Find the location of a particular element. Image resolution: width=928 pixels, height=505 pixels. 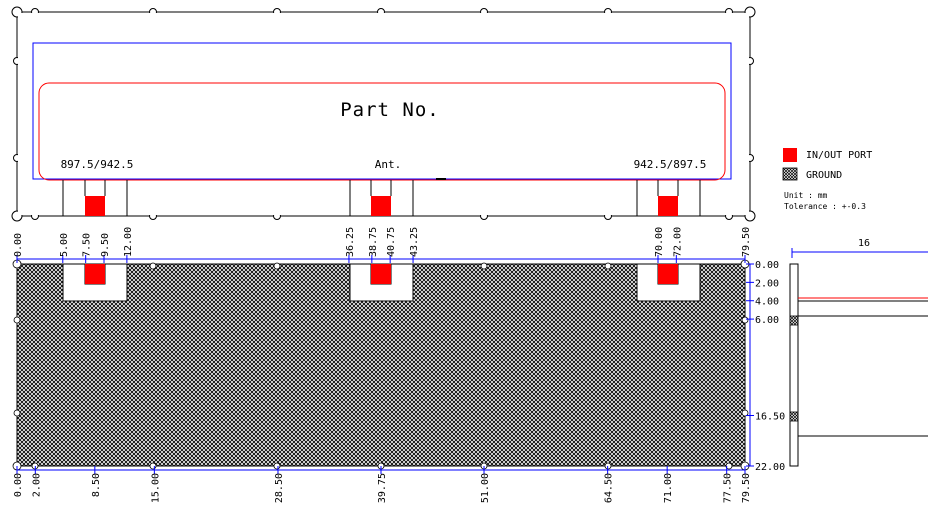

part-number-label: Part No. is located at coordinates (390, 110).